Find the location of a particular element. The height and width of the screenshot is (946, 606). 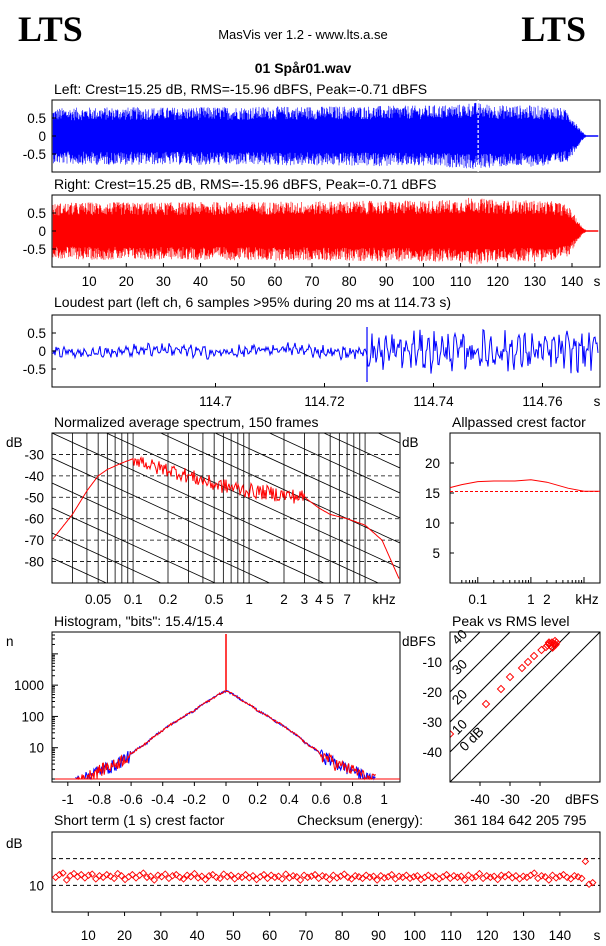

stc-ytick-label: 10 is located at coordinates (36, 885).